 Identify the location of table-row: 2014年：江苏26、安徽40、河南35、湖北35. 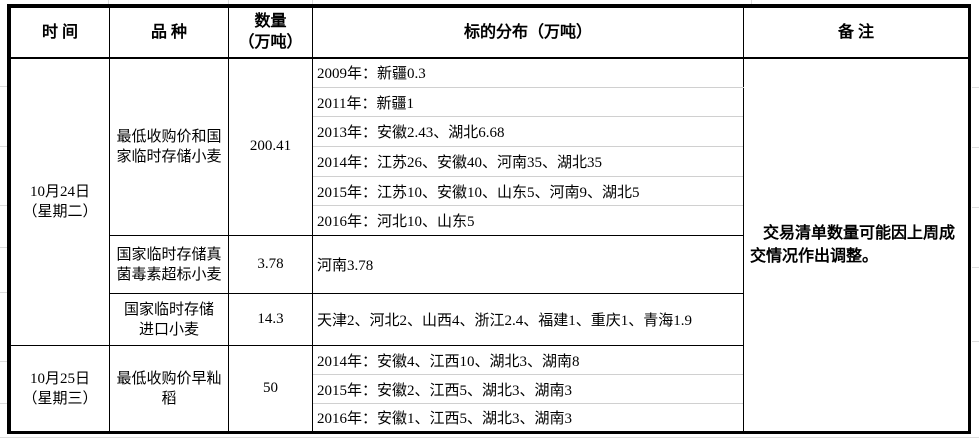
(490, 161).